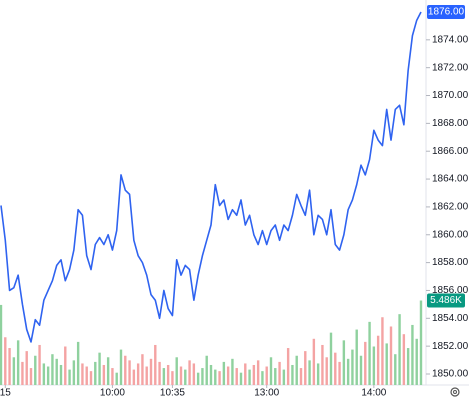 The height and width of the screenshot is (400, 469). I want to click on badge, so click(446, 300).